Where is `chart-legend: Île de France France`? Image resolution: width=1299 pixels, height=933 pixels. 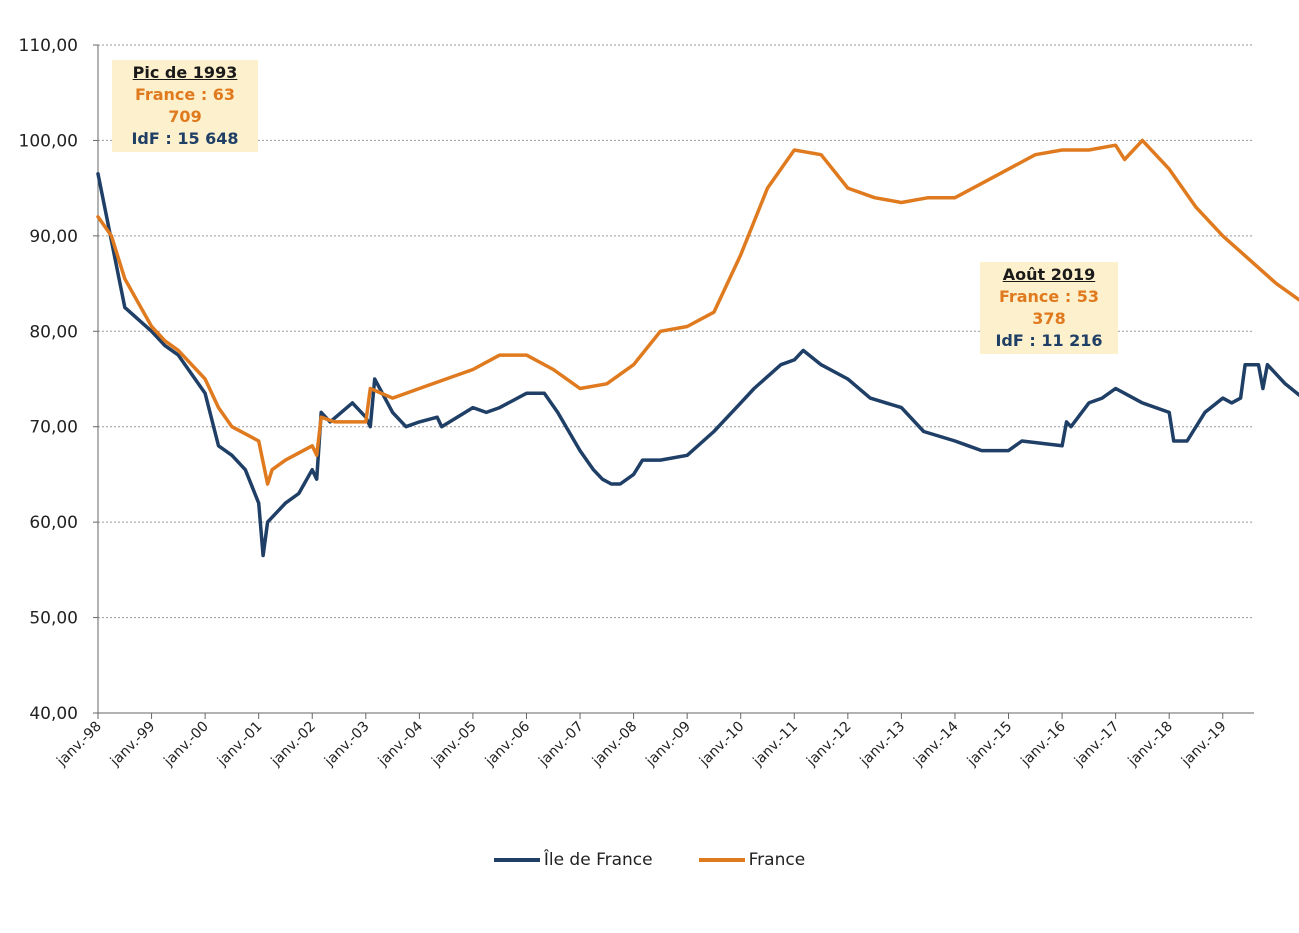
chart-legend: Île de France France is located at coordinates (649, 860).